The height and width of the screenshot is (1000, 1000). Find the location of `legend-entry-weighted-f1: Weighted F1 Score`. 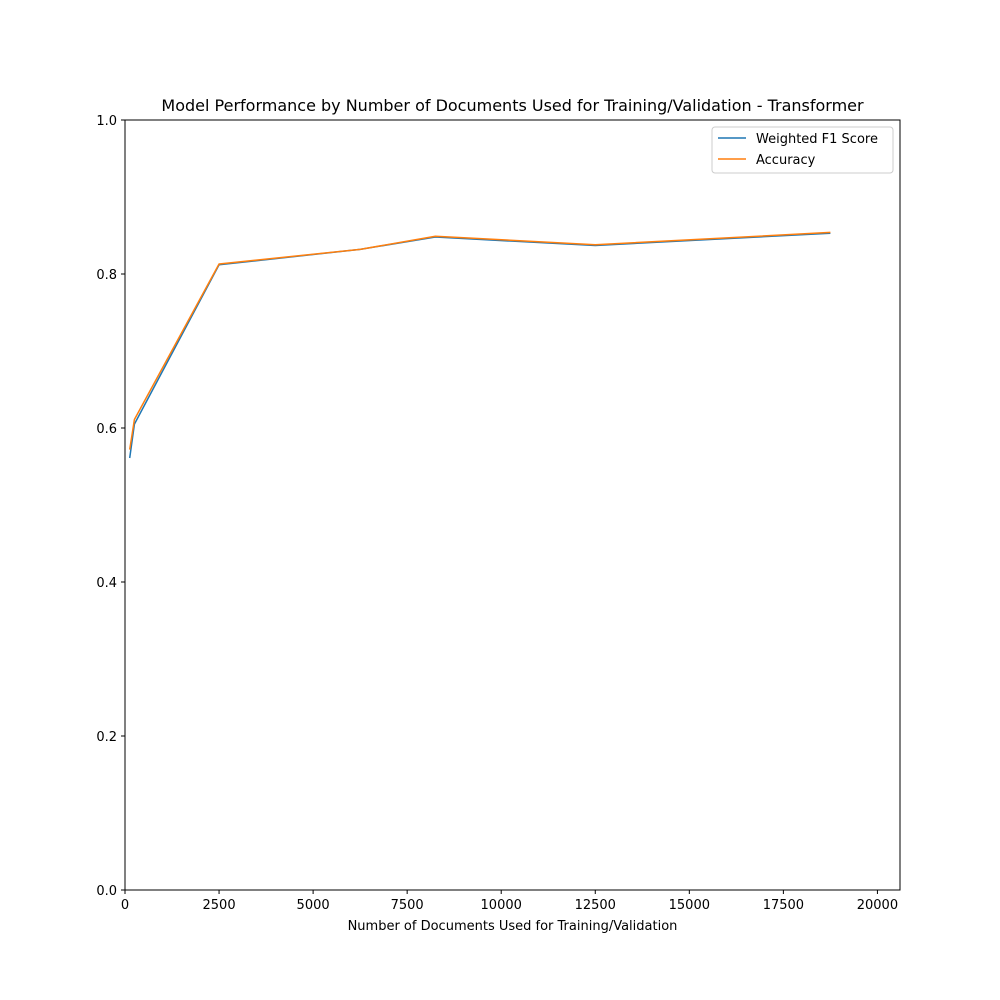

legend-entry-weighted-f1: Weighted F1 Score is located at coordinates (817, 139).